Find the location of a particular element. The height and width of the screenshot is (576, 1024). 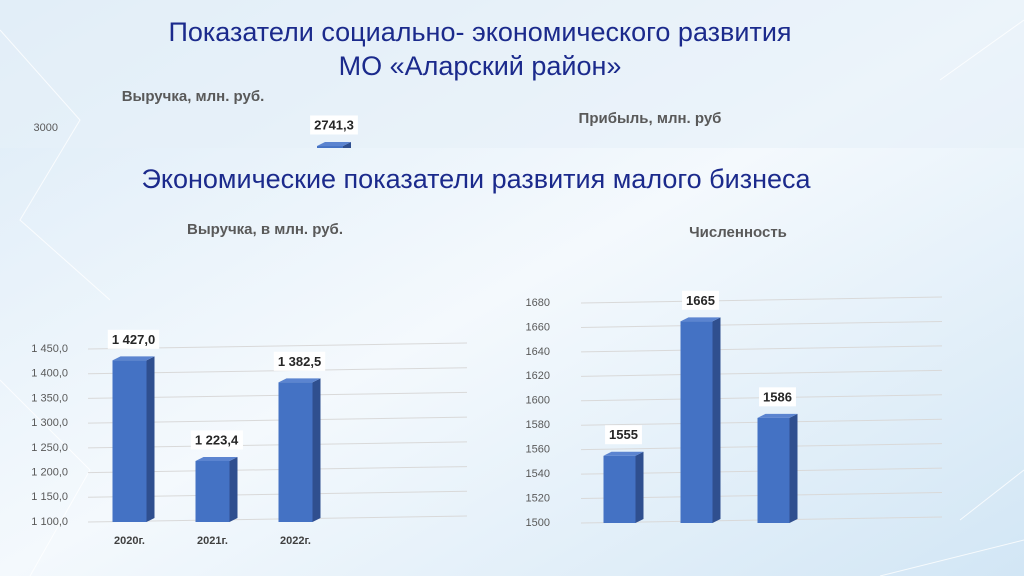

value-label: 1 382,5 is located at coordinates (299, 361).